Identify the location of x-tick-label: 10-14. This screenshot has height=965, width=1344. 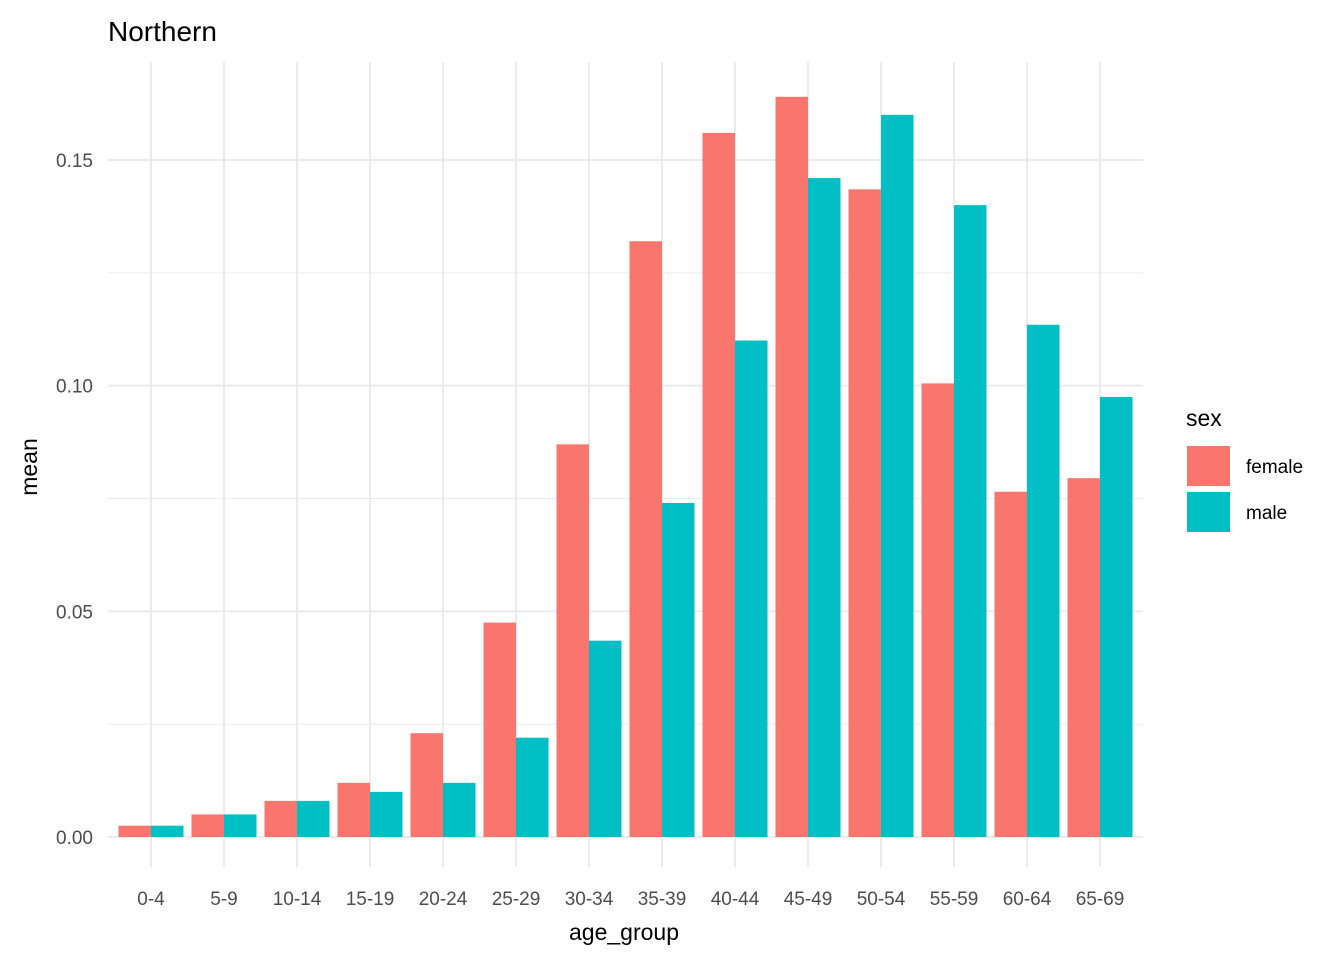
(297, 899).